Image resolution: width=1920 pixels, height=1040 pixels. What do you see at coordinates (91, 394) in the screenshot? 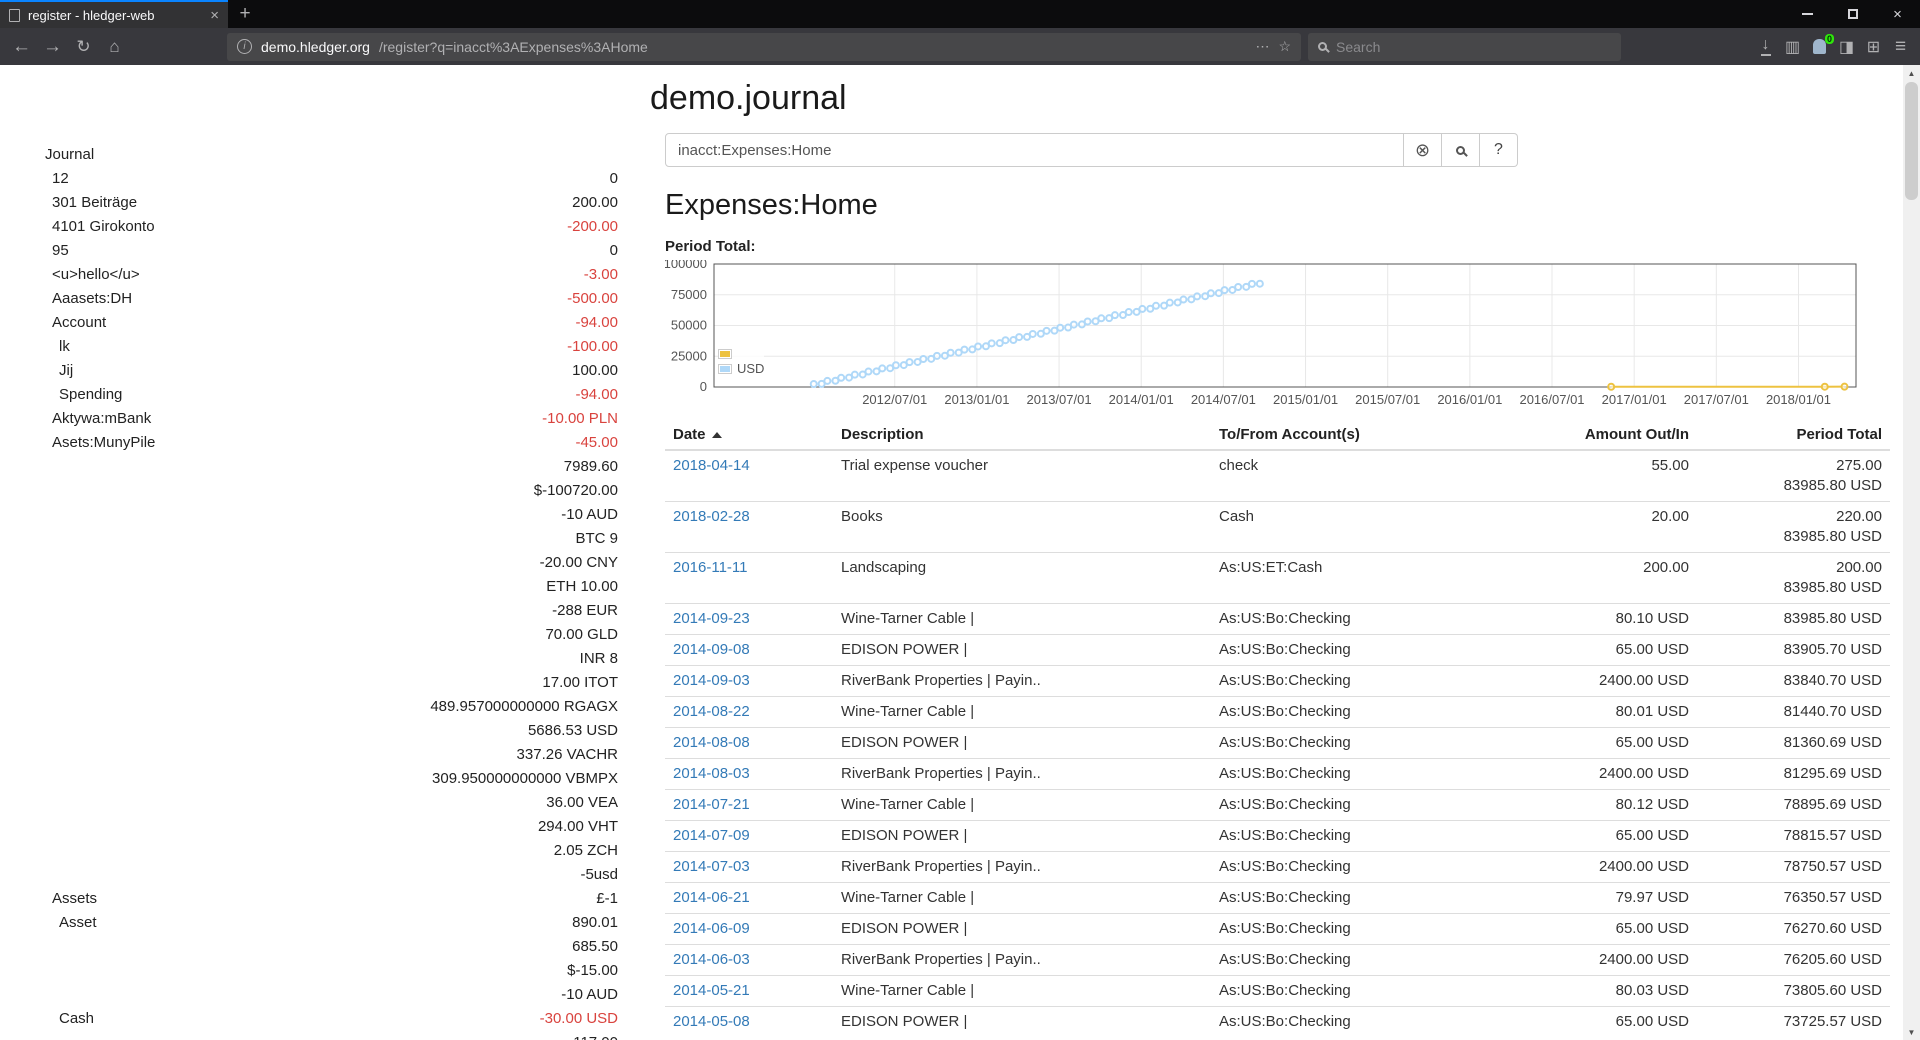
I see `account-name: Spending` at bounding box center [91, 394].